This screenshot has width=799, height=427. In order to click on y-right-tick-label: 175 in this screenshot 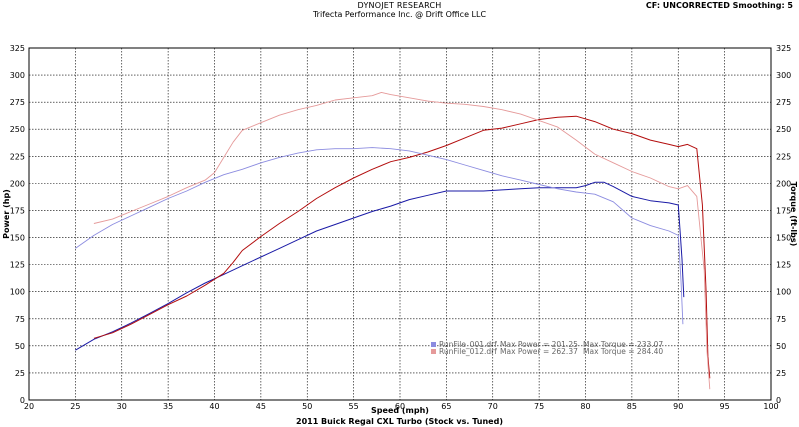, I will do `click(783, 210)`.